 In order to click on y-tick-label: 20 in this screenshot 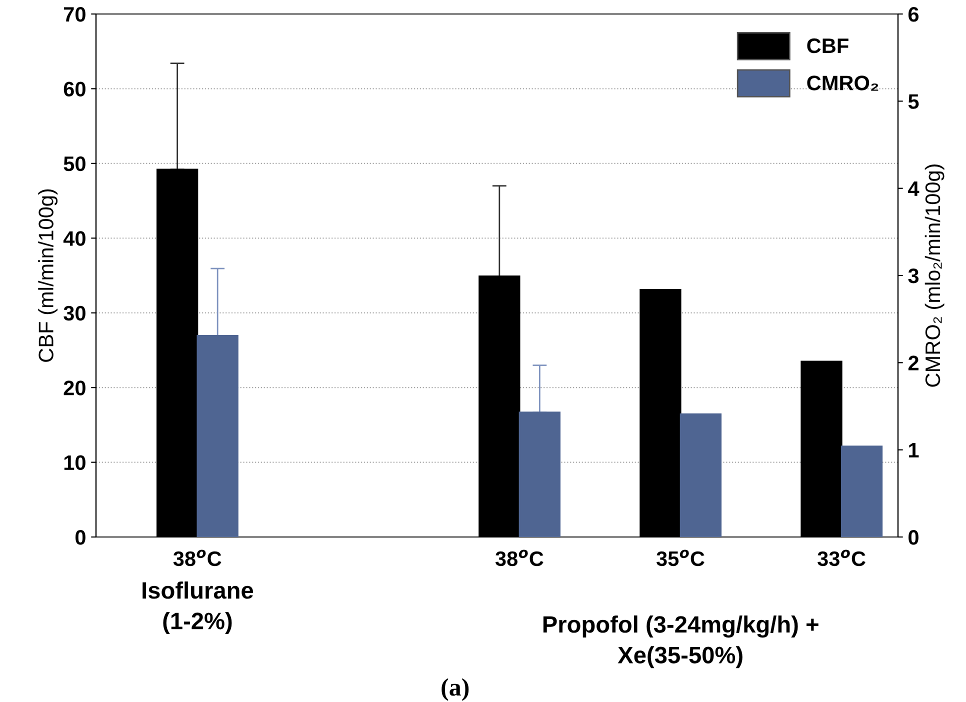, I will do `click(75, 388)`.